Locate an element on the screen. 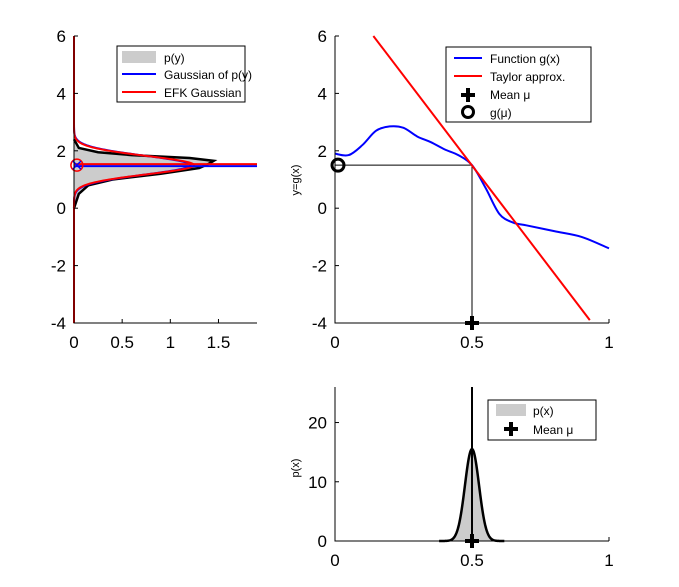  legend-label: p(y) is located at coordinates (174, 58).